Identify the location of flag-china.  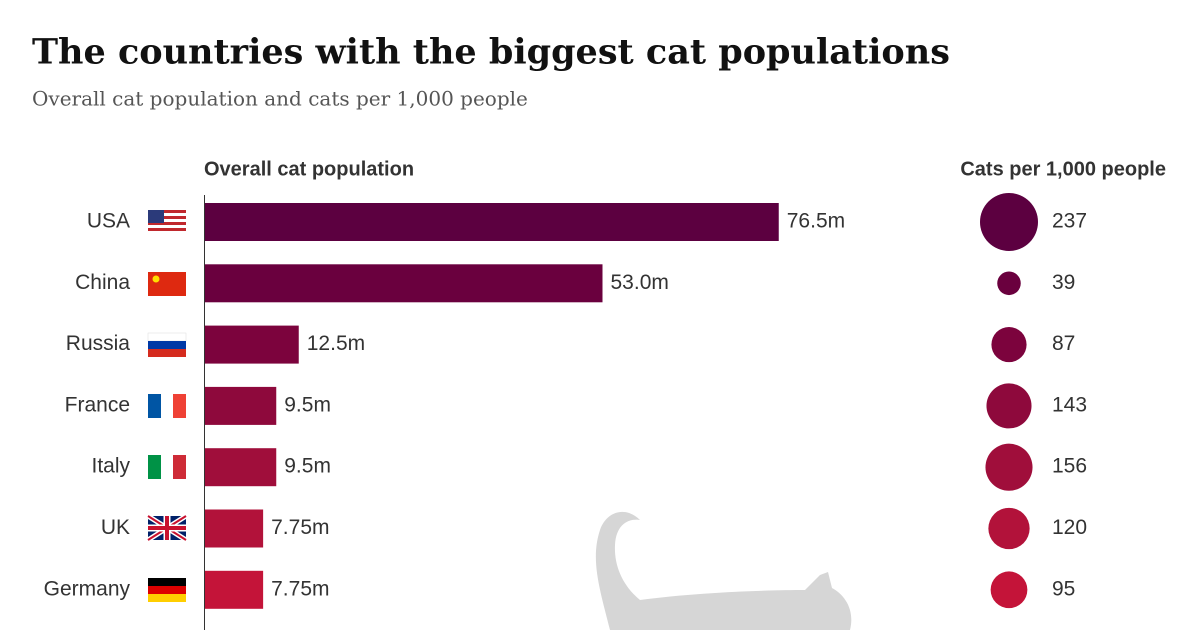
(167, 284).